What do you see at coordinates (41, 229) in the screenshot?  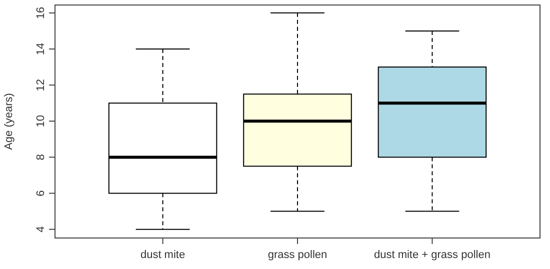 I see `y-tick-label: 4` at bounding box center [41, 229].